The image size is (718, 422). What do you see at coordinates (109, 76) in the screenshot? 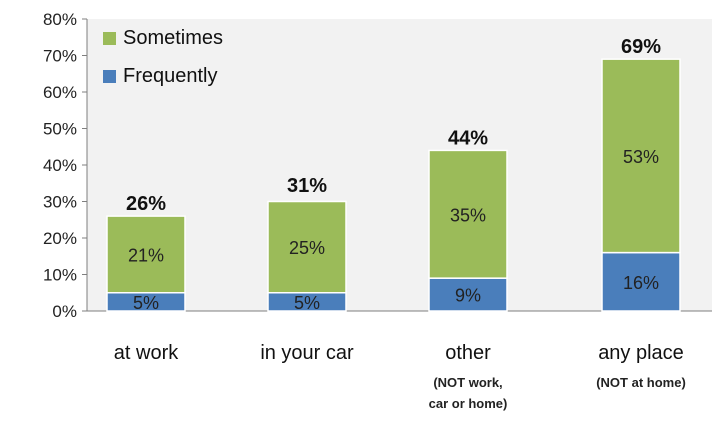
I see `legend-swatch-frequently` at bounding box center [109, 76].